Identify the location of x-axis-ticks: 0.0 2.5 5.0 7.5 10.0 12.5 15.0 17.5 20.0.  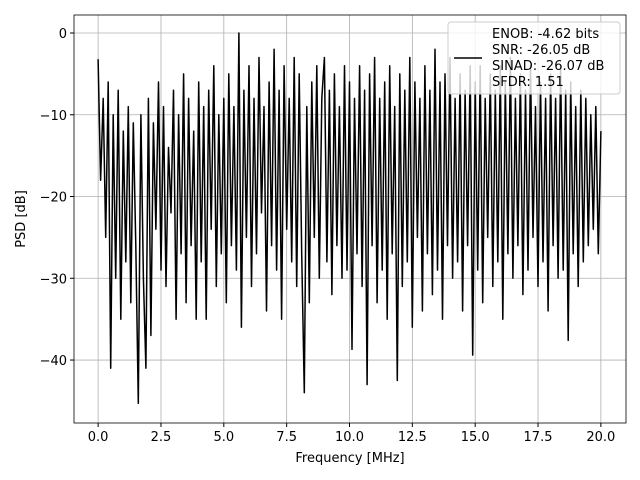
(351, 434).